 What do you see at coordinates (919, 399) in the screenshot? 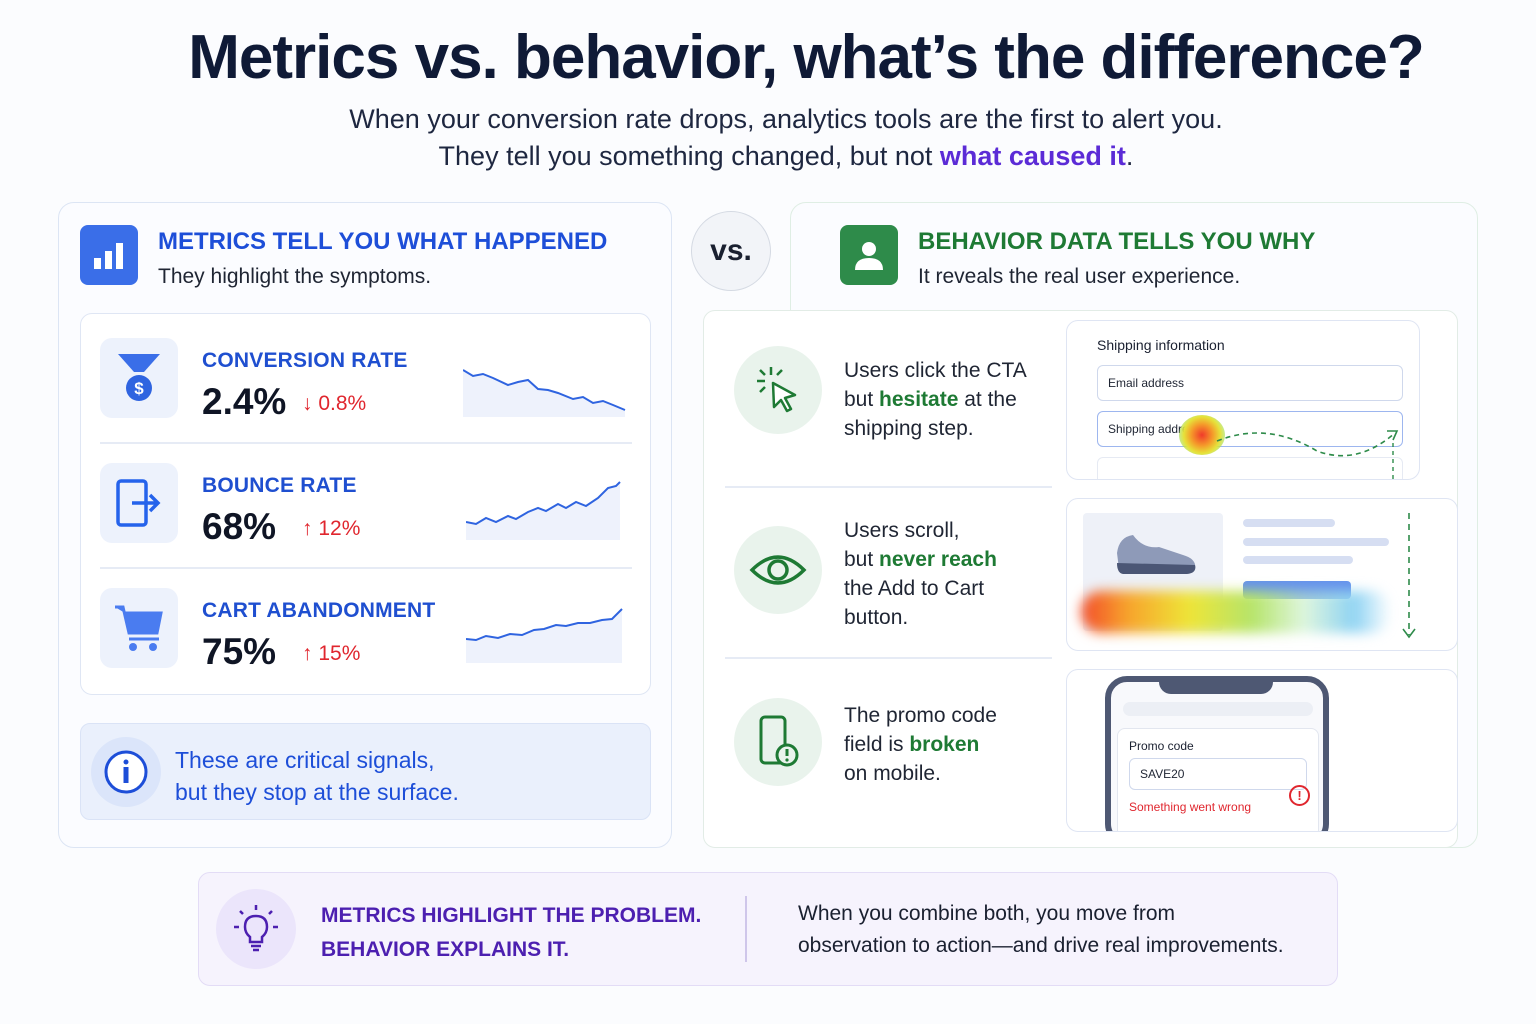
I see `highlight: hesitate` at bounding box center [919, 399].